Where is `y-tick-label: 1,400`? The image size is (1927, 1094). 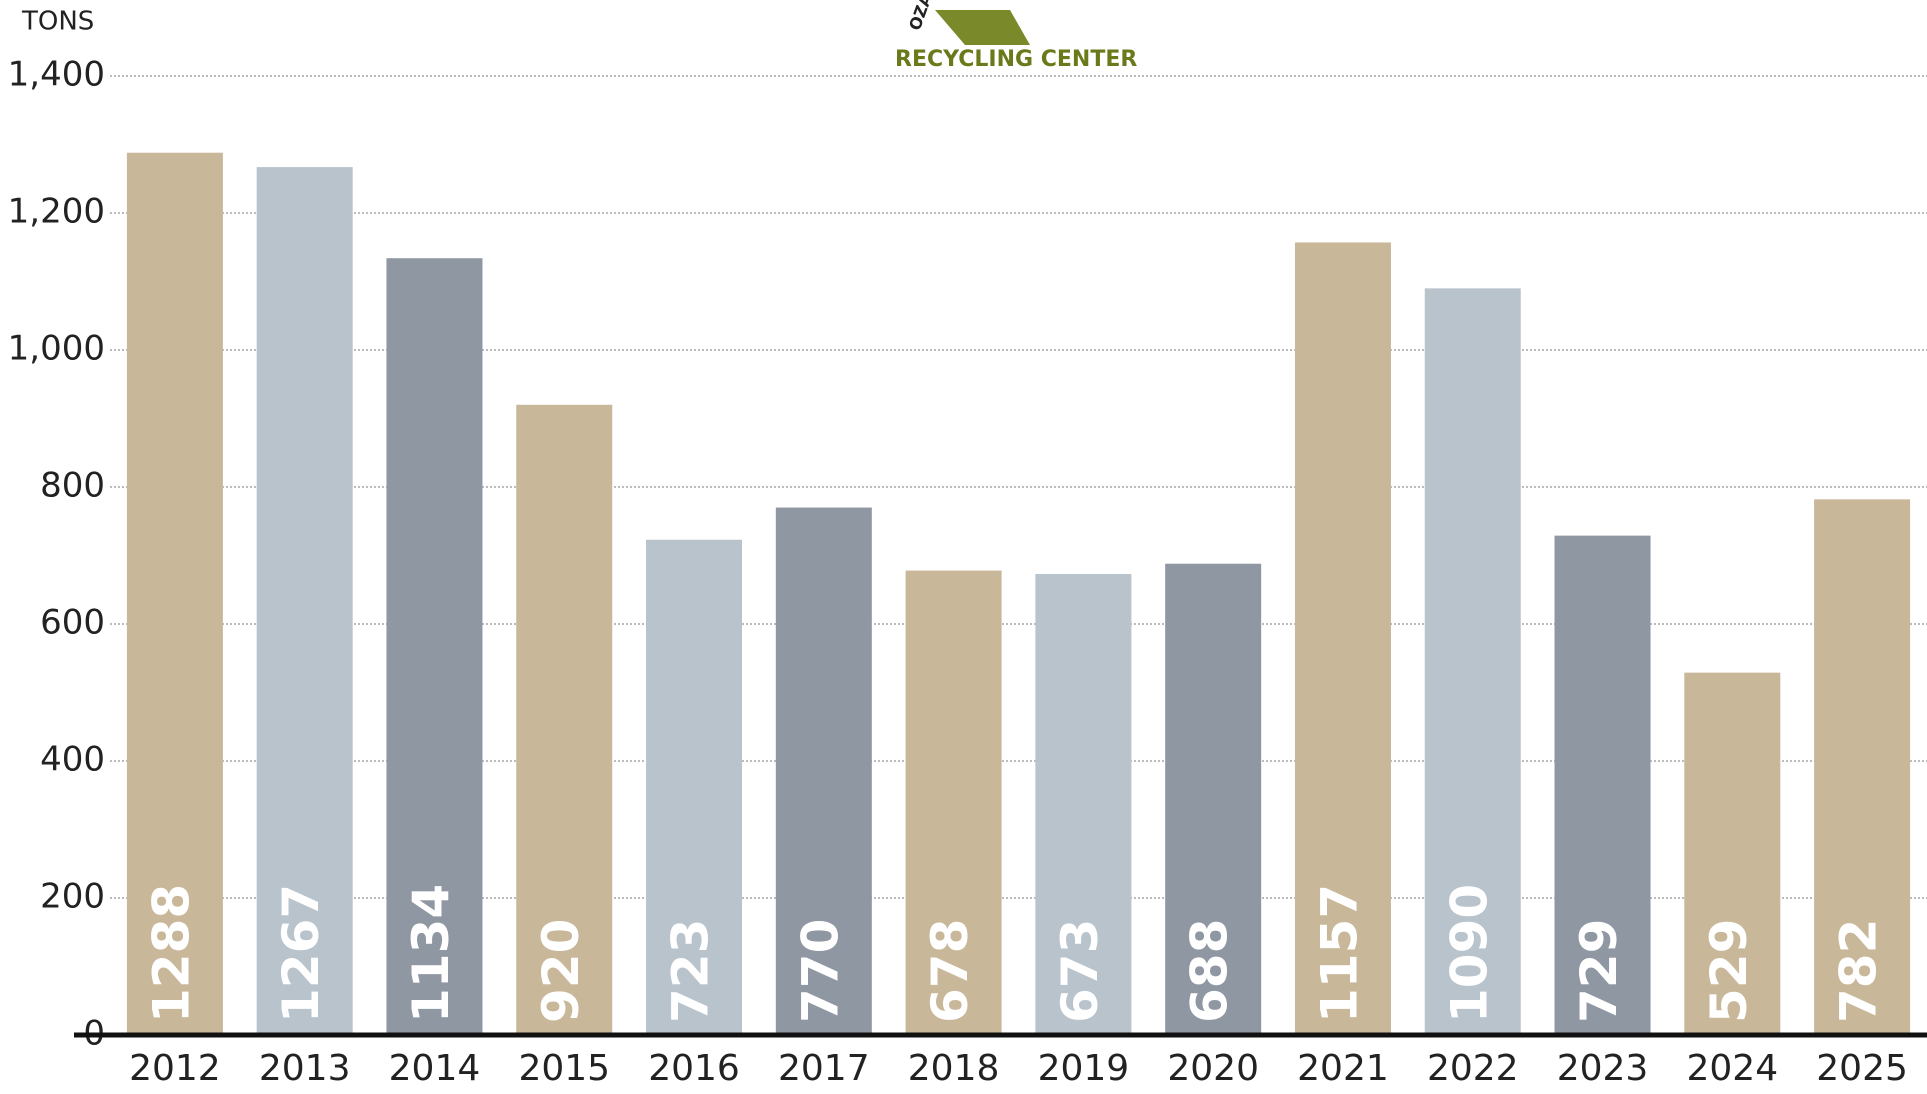 y-tick-label: 1,400 is located at coordinates (56, 75).